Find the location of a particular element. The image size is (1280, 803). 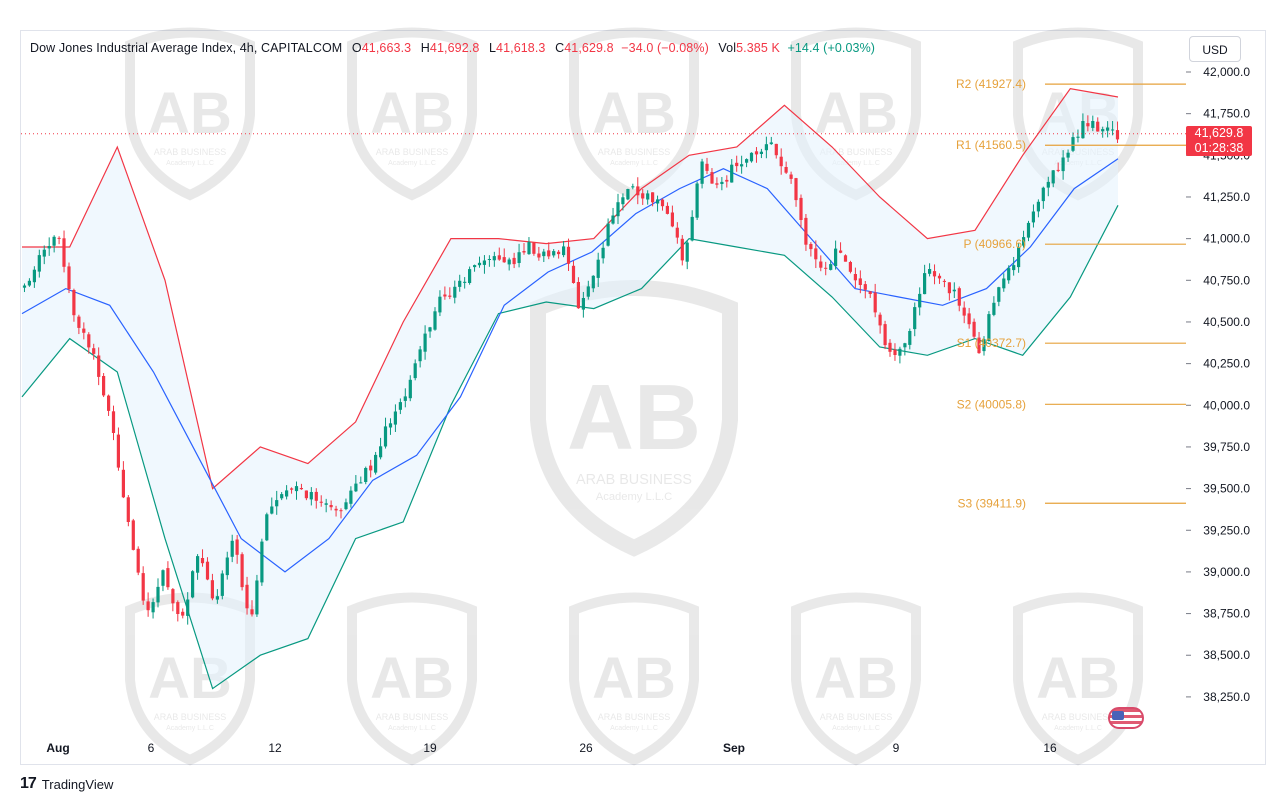

pivot-label-p: P (40966.6) is located at coordinates (995, 244).